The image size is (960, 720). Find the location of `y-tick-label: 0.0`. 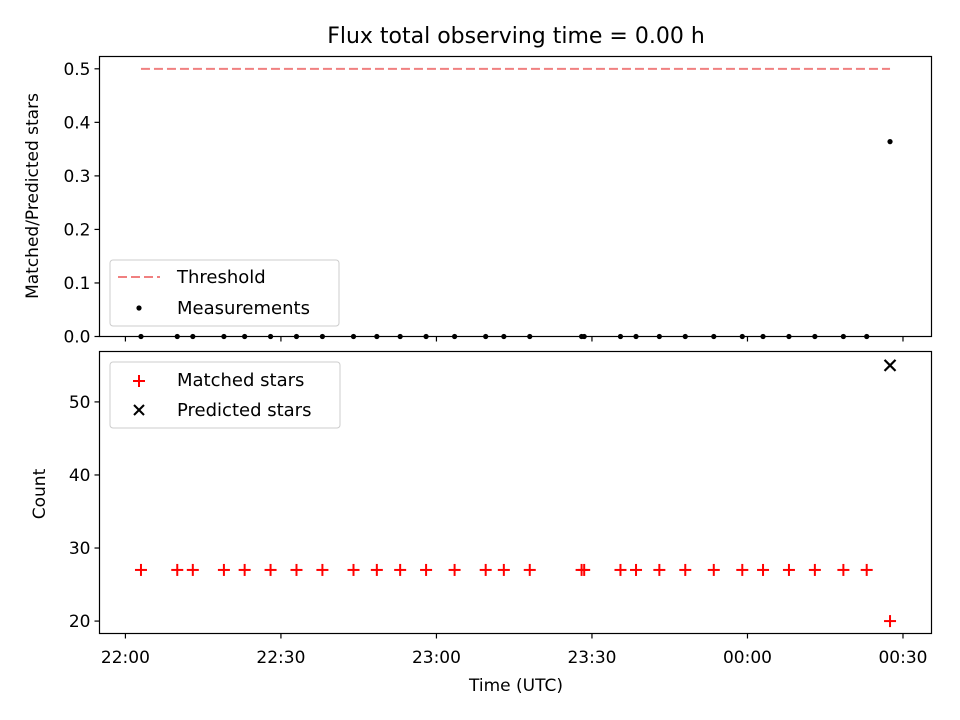

y-tick-label: 0.0 is located at coordinates (76, 338).